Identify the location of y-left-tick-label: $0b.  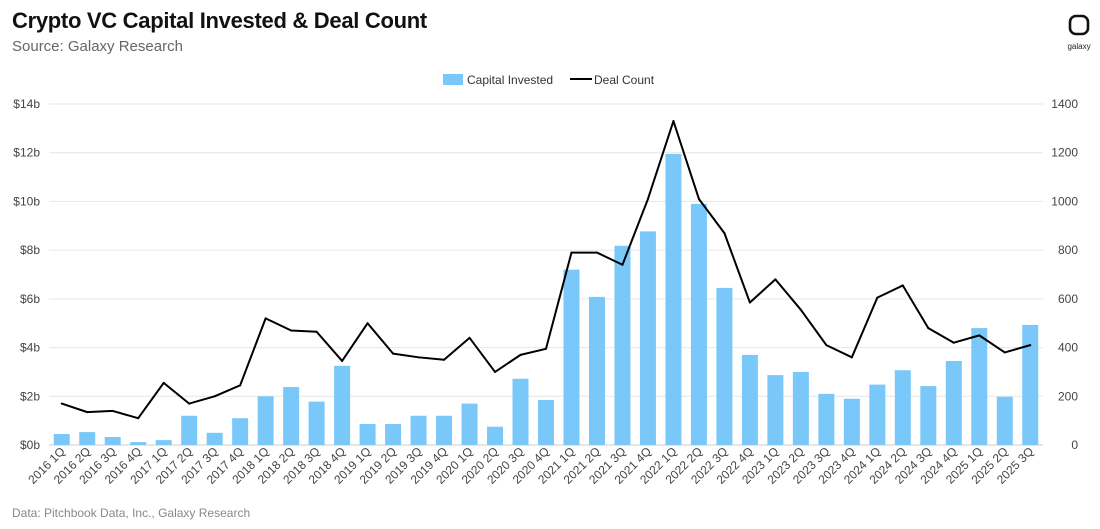
(30, 445).